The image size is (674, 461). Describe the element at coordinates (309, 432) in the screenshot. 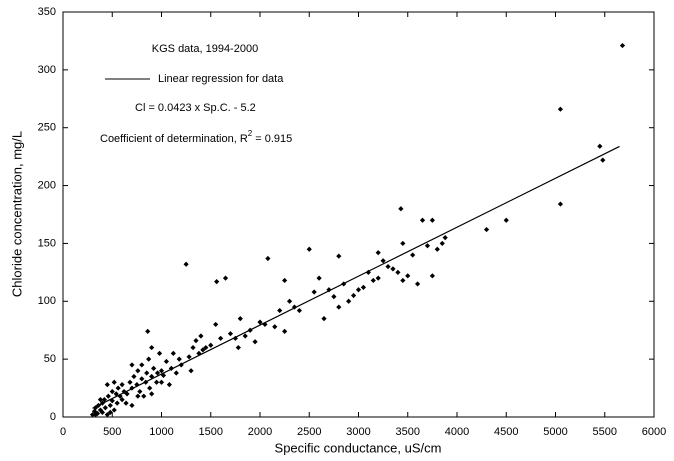

I see `x-tick-label: 2500` at that location.